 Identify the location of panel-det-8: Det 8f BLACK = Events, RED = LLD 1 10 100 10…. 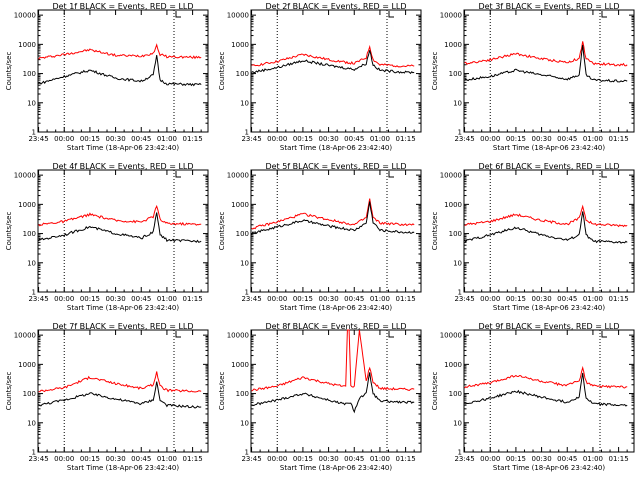
(320, 397).